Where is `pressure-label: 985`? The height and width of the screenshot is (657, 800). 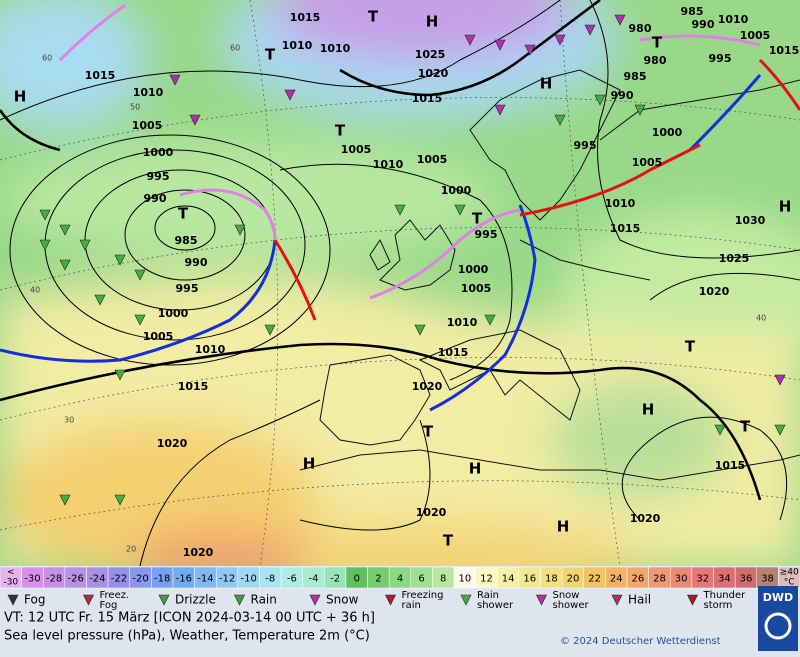 pressure-label: 985 is located at coordinates (692, 11).